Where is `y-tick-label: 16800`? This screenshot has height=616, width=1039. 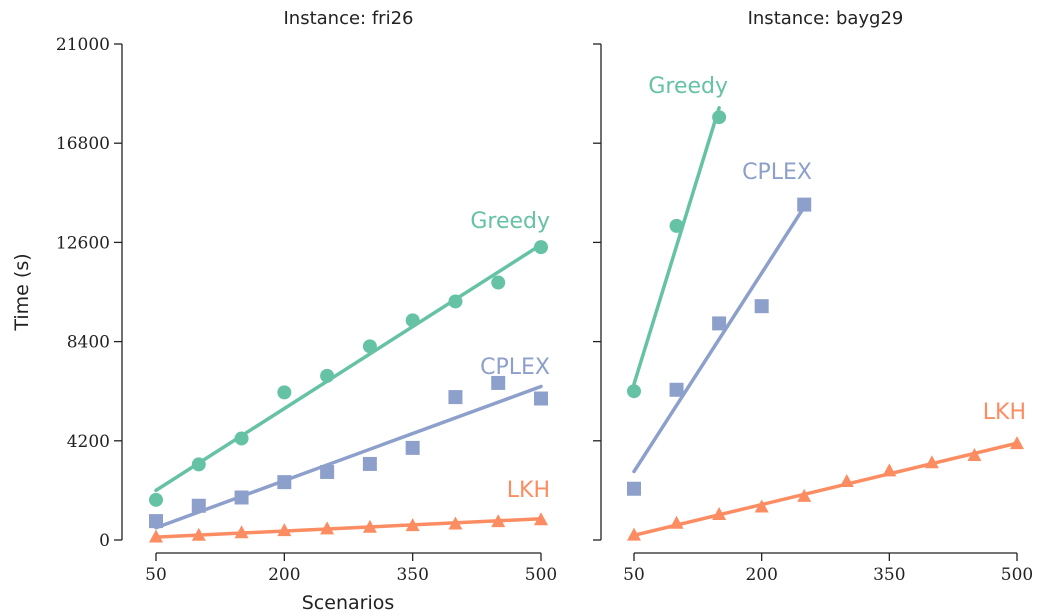
y-tick-label: 16800 is located at coordinates (83, 144).